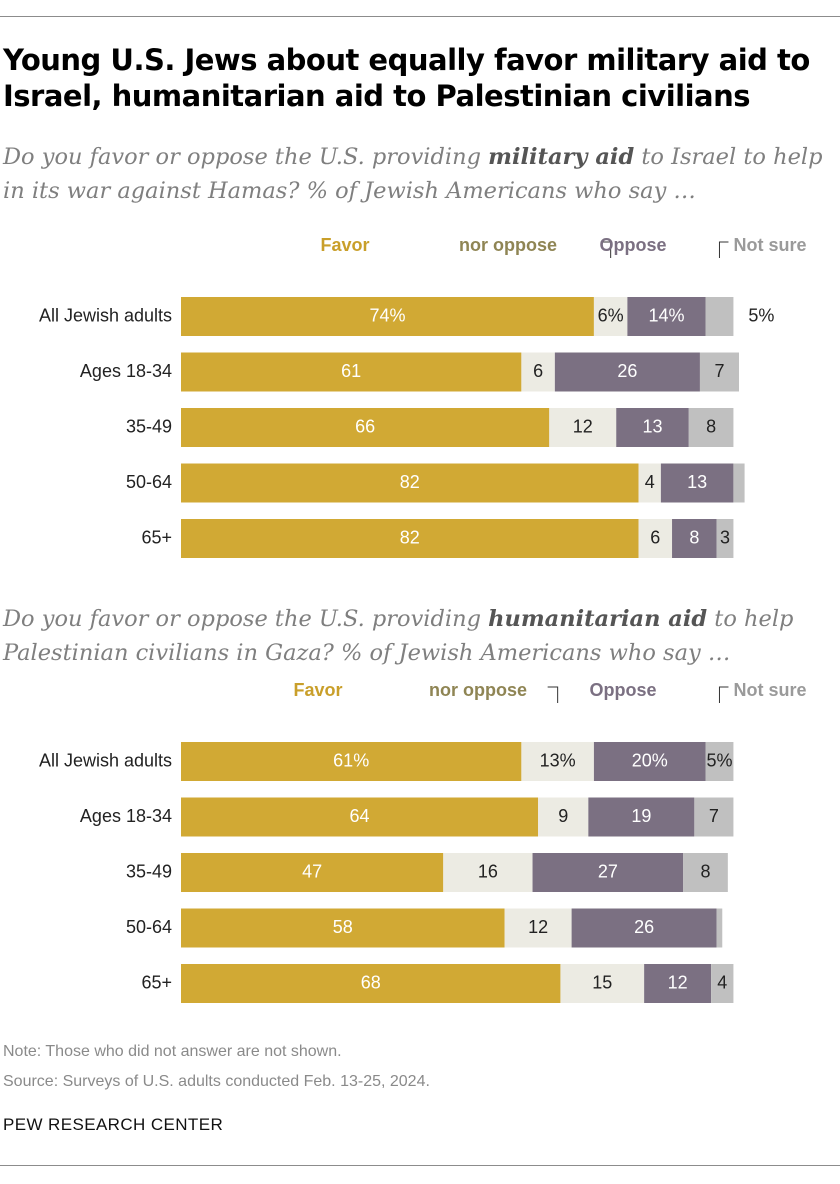  I want to click on chart1-favor-value-label: 58, so click(343, 927).